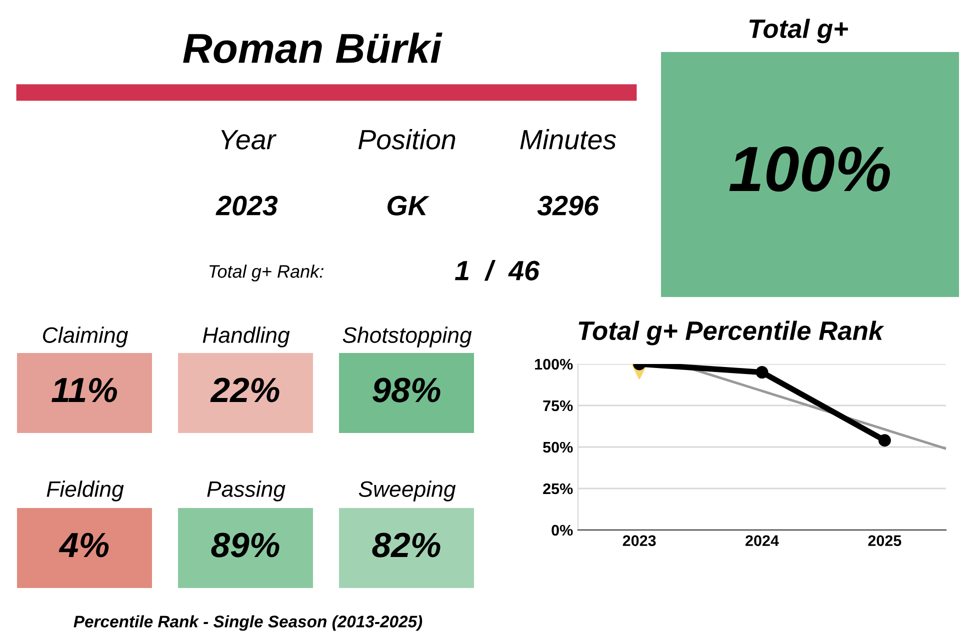 The height and width of the screenshot is (637, 979). What do you see at coordinates (731, 333) in the screenshot?
I see `chart-title: Total g+ Percentile Rank` at bounding box center [731, 333].